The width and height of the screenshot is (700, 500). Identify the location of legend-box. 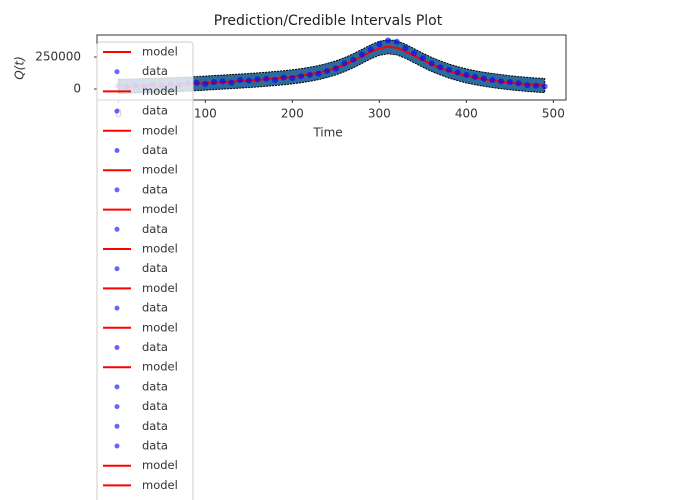
(145, 270).